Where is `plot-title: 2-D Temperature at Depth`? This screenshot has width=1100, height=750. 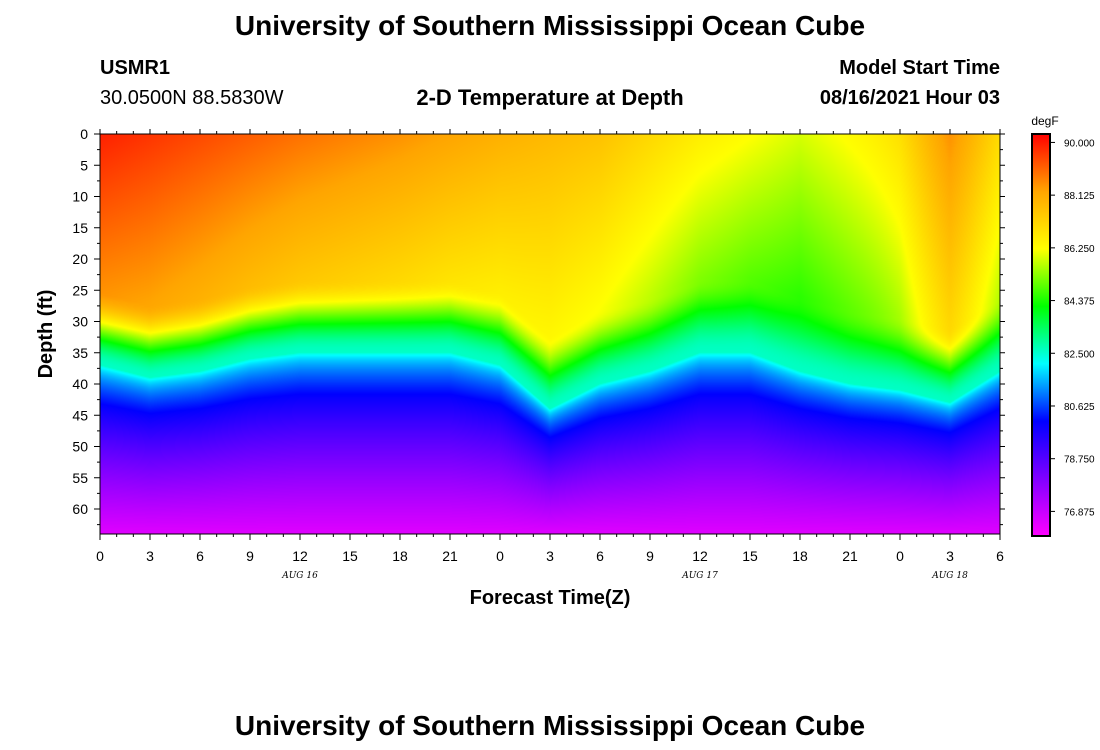 plot-title: 2-D Temperature at Depth is located at coordinates (550, 97).